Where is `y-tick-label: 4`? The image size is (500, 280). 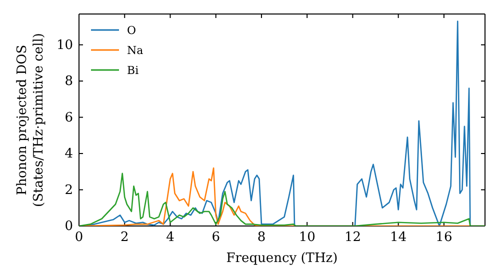 y-tick-label: 4 is located at coordinates (68, 154).